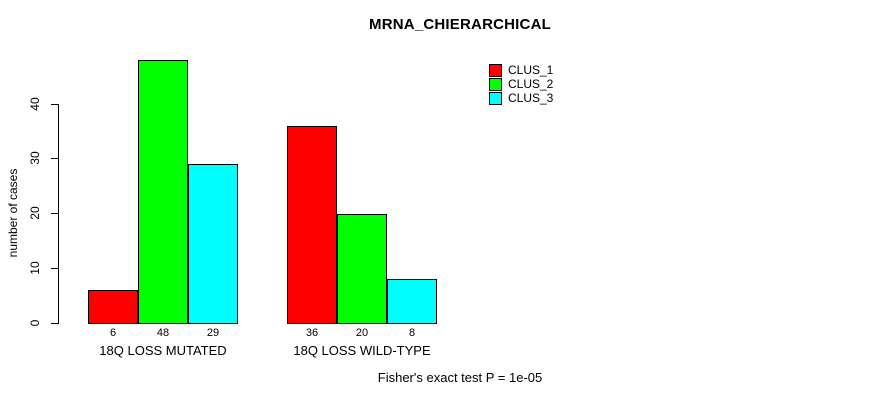  Describe the element at coordinates (213, 333) in the screenshot. I see `bar-value-label: 29` at that location.